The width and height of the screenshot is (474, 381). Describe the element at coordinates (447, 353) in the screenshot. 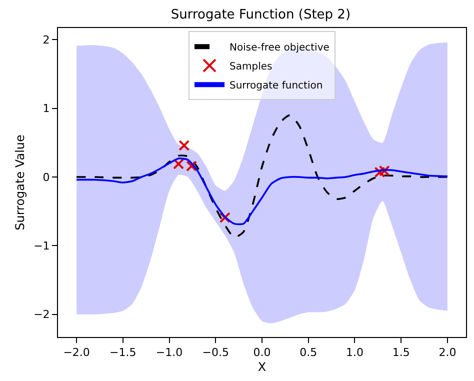

I see `x-tick-label: 2.0` at that location.